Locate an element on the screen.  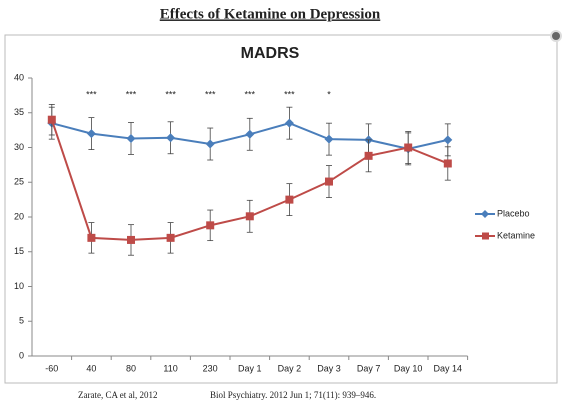
y-tick-label: 25 is located at coordinates (19, 182).